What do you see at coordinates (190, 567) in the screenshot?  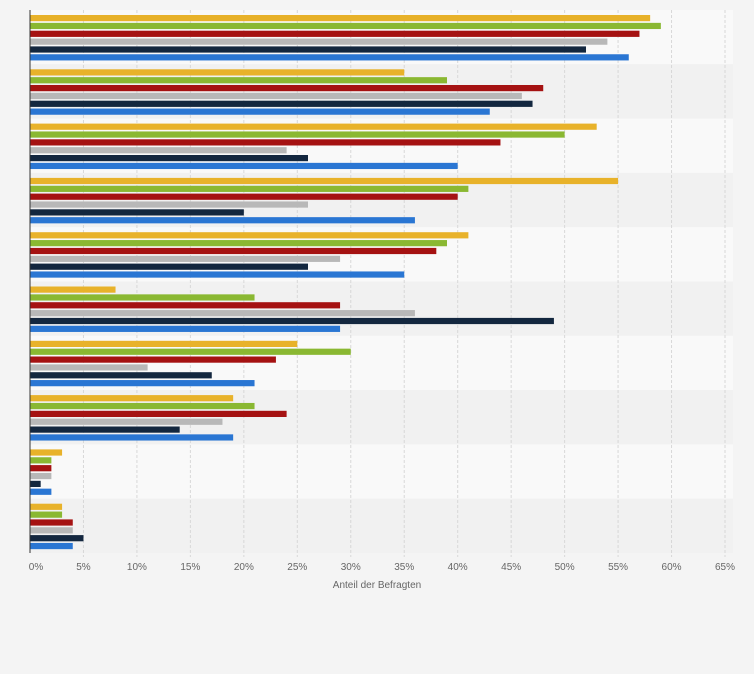 I see `x-tick-label: 15%` at bounding box center [190, 567].